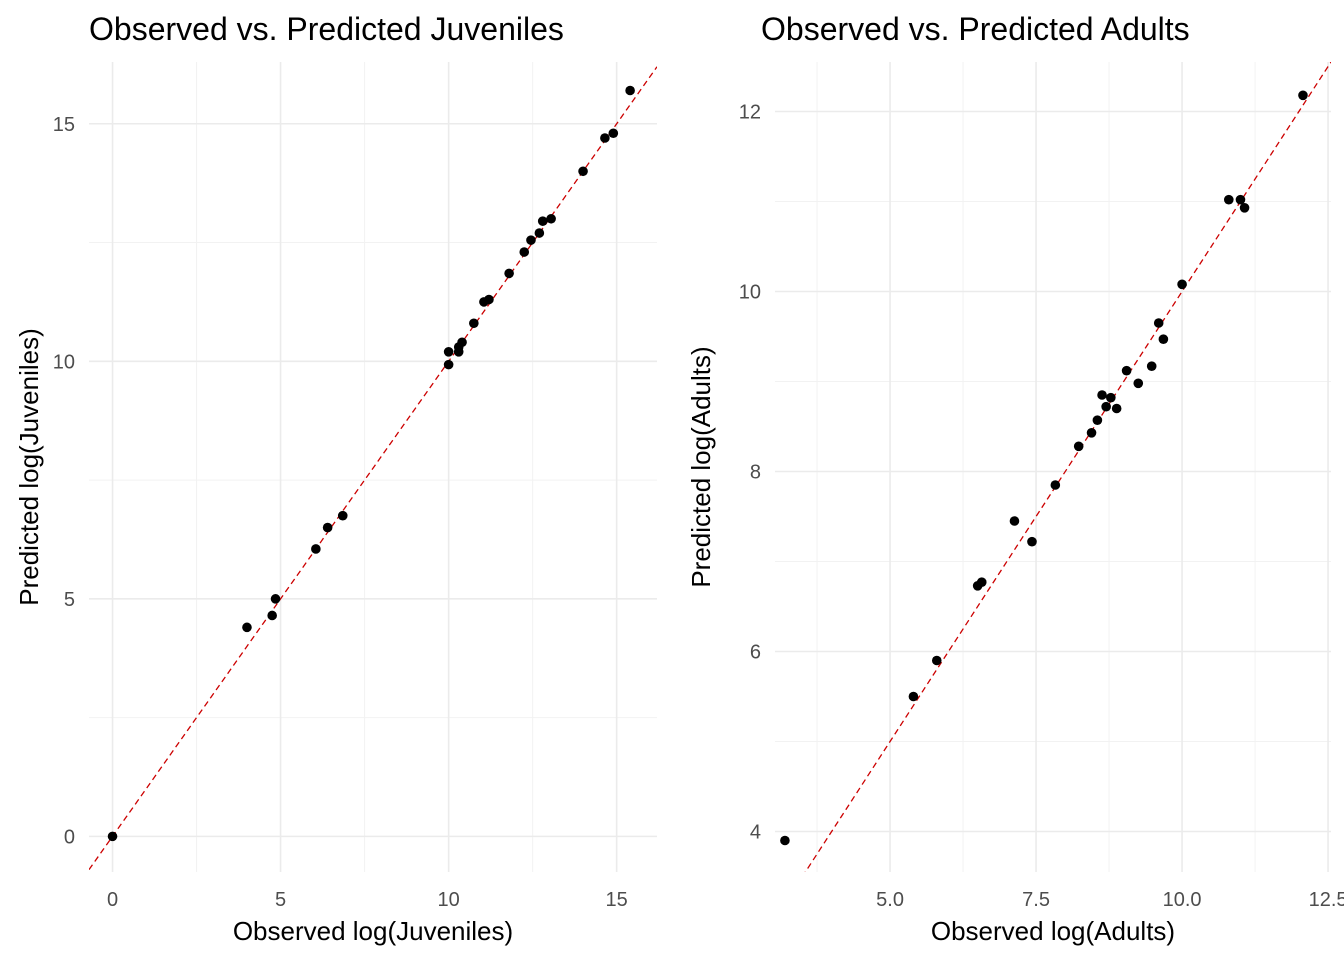  I want to click on x-tick-label: 7.5, so click(1036, 900).